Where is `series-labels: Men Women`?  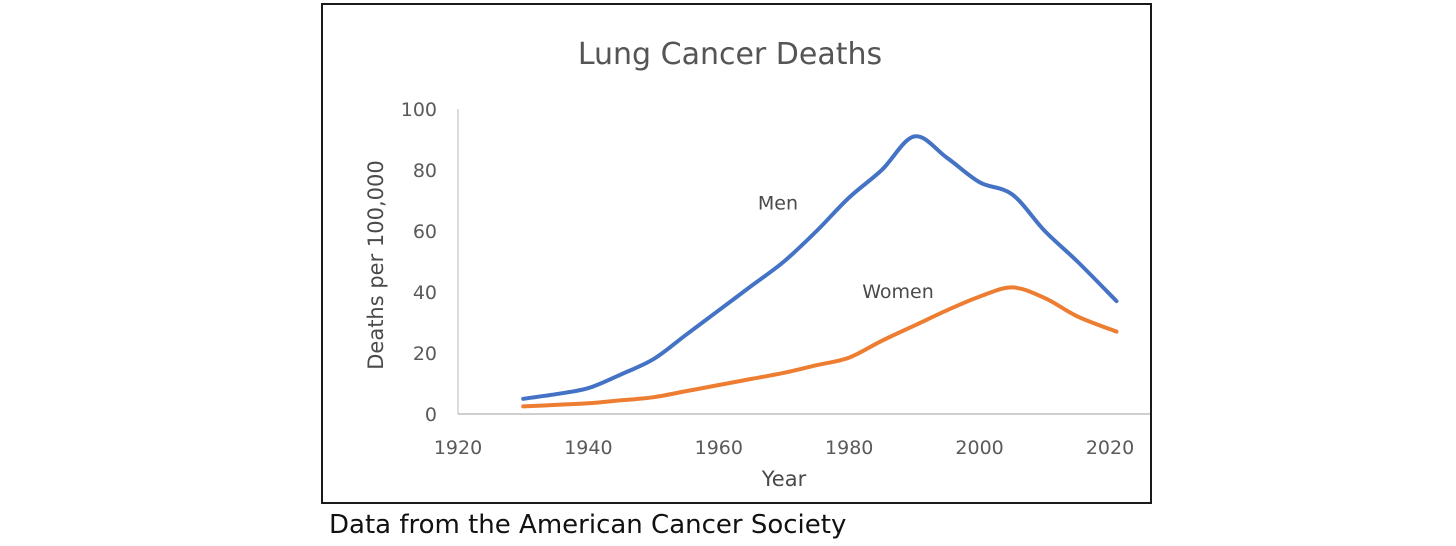
series-labels: Men Women is located at coordinates (846, 248).